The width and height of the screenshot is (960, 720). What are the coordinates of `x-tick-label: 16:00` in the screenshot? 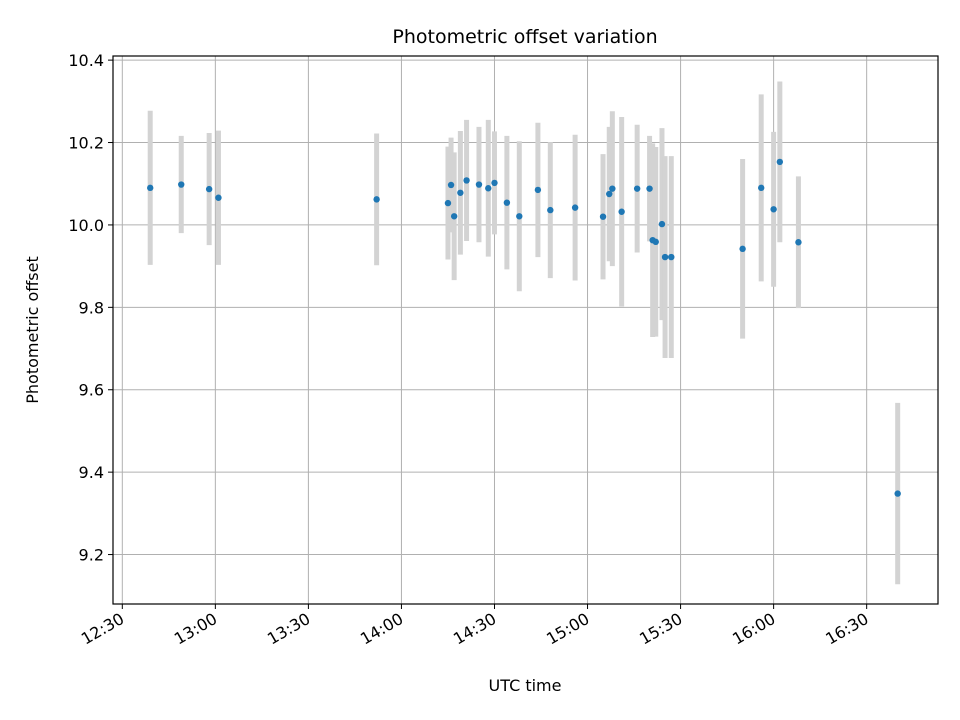 It's located at (753, 629).